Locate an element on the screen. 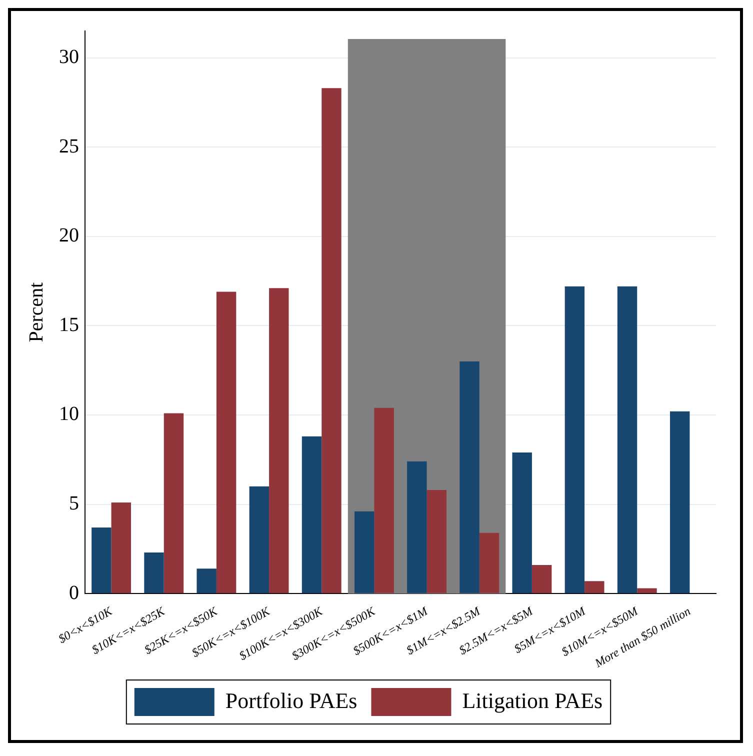 The height and width of the screenshot is (756, 753). y-axis-title: Percent is located at coordinates (36, 312).